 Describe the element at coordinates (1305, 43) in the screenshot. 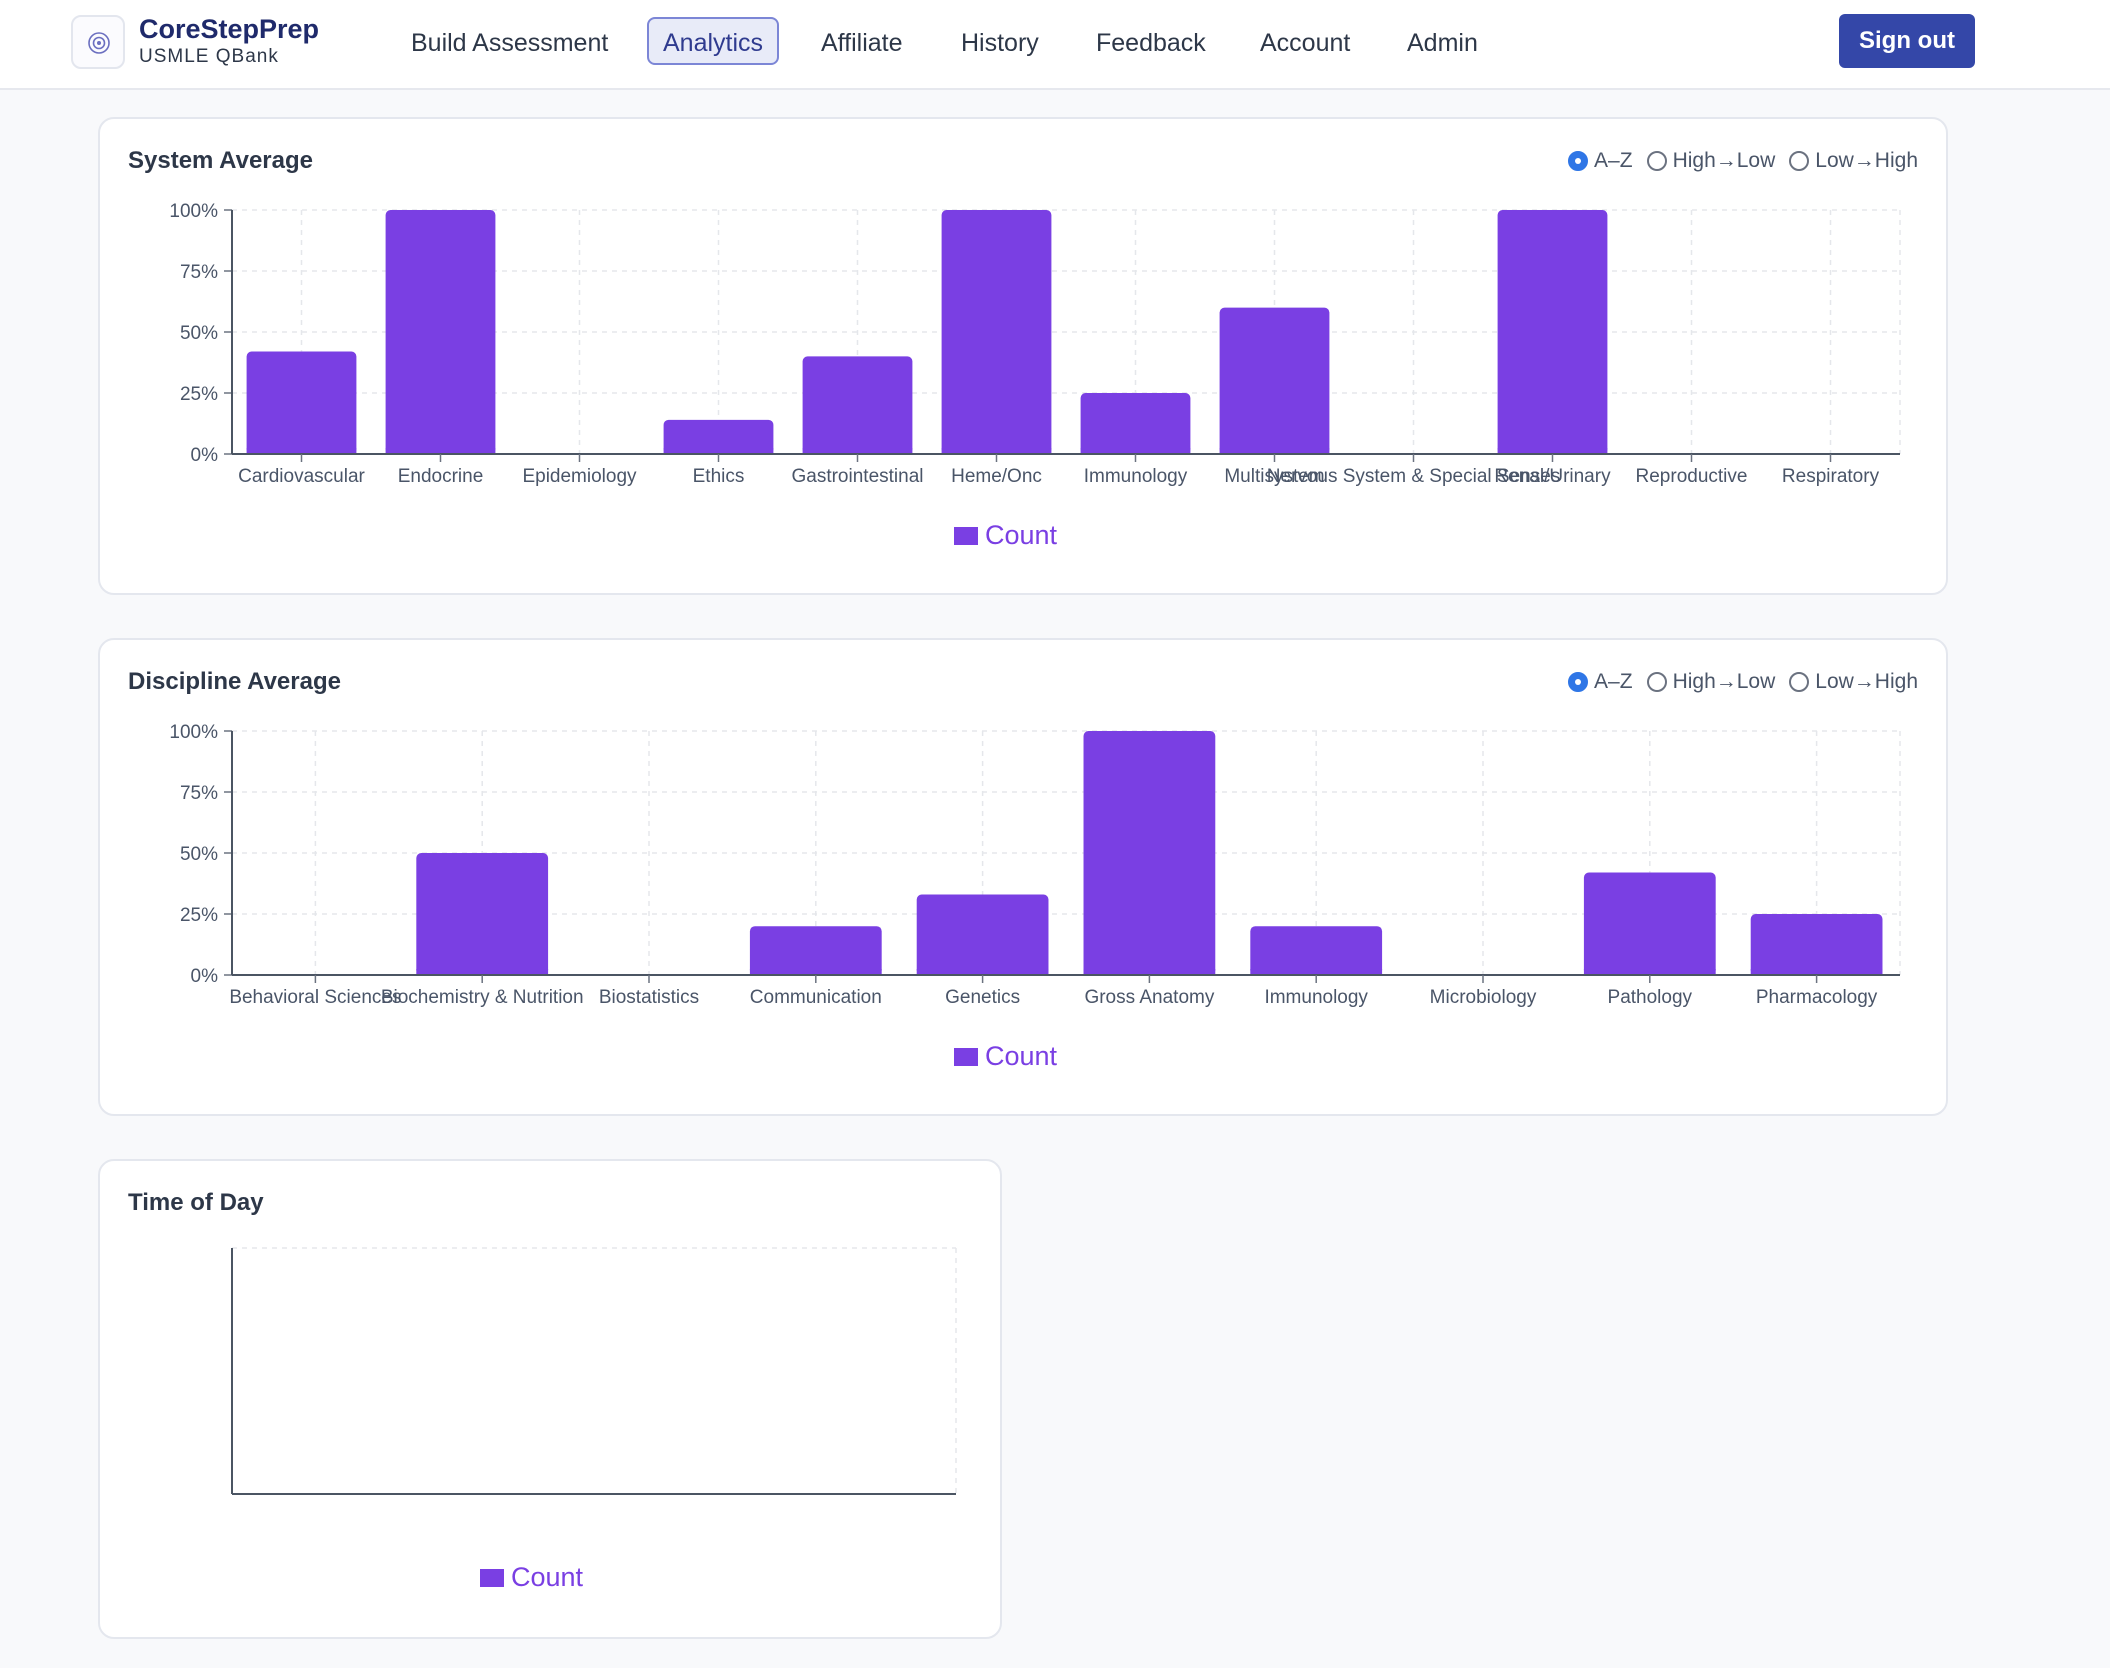

I see `nav-account: Account` at that location.